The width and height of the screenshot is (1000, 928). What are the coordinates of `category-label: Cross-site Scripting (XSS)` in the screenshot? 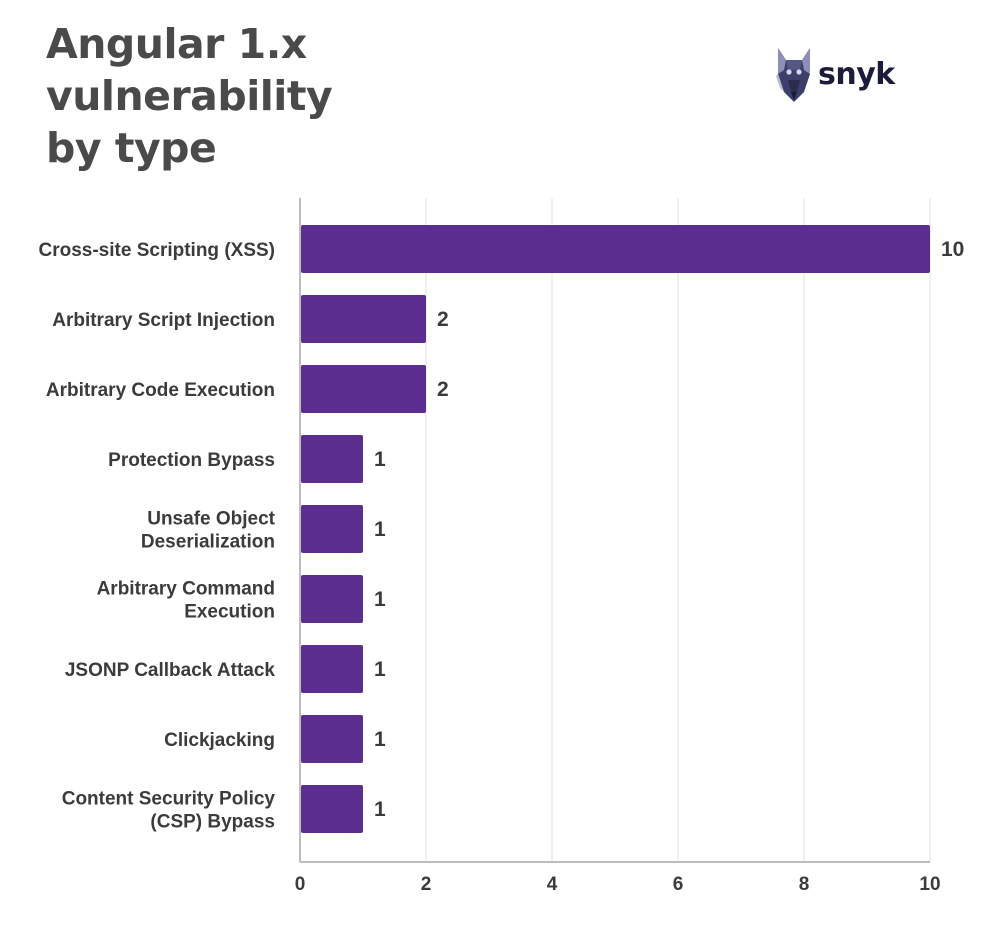 It's located at (157, 250).